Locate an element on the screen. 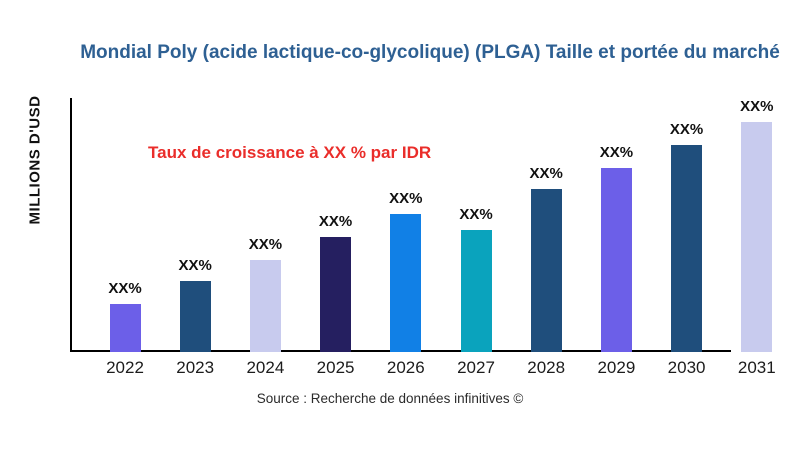  bar-value-label-2022: XX% is located at coordinates (125, 288).